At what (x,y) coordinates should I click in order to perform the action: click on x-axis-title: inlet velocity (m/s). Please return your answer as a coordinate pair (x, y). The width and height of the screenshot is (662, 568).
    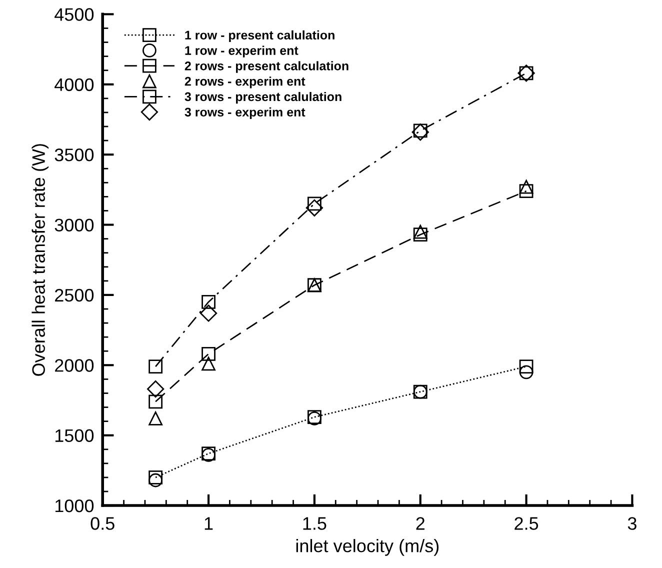
    Looking at the image, I should click on (367, 547).